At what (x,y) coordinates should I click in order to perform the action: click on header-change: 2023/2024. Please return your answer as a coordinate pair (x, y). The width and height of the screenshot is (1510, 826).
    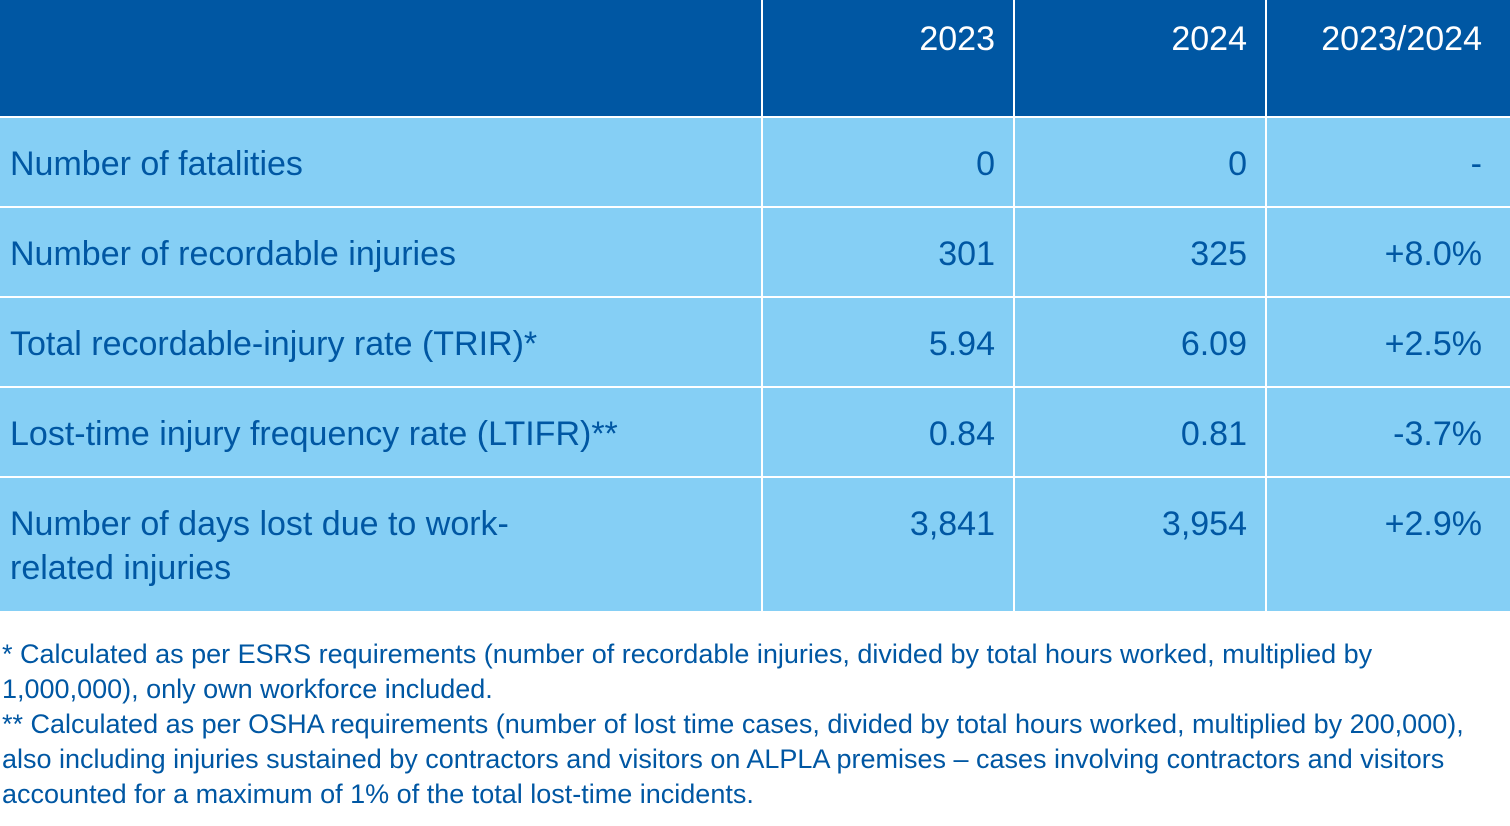
    Looking at the image, I should click on (1387, 58).